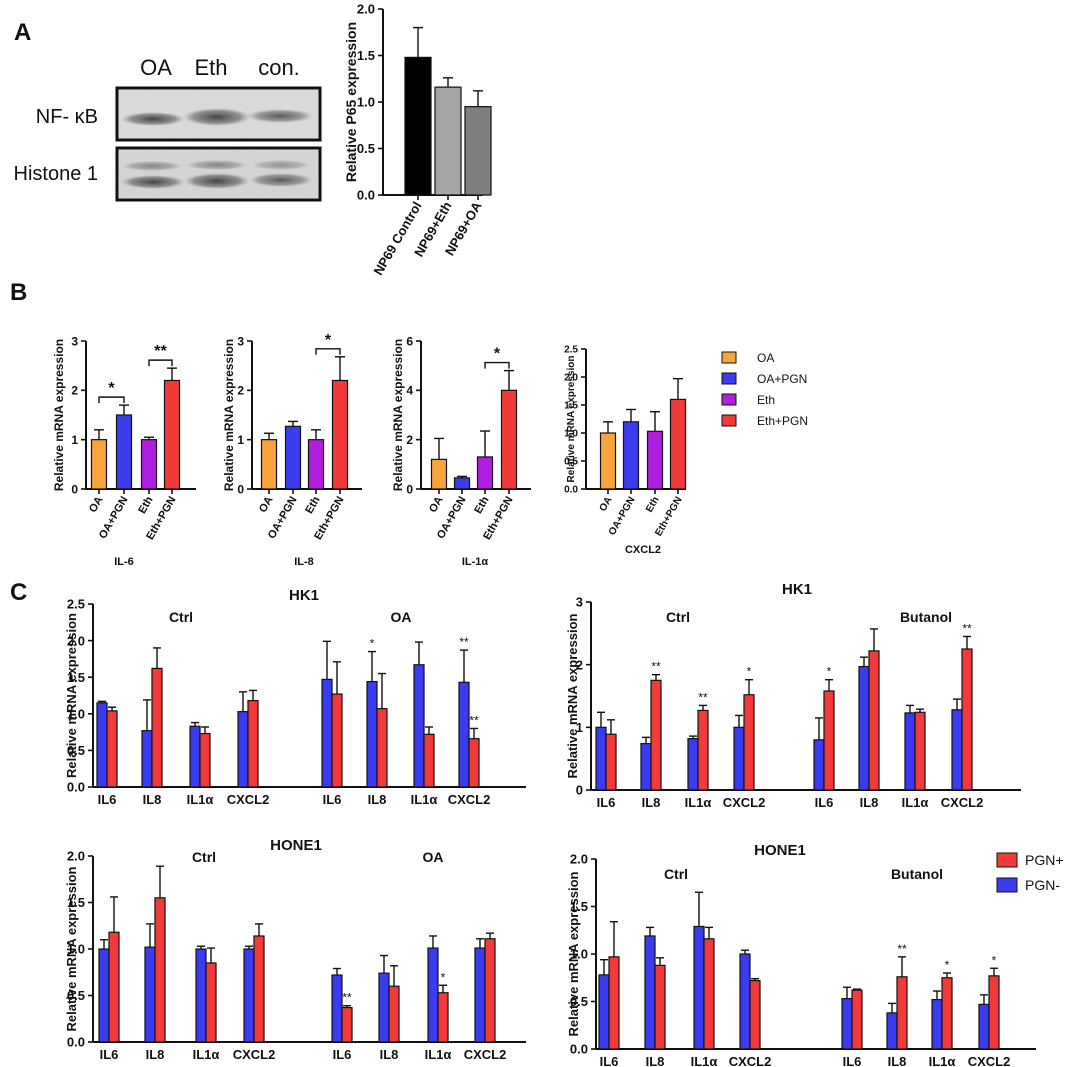 This screenshot has width=1072, height=1067. I want to click on legend-c: PGN+ PGN-, so click(1030, 872).